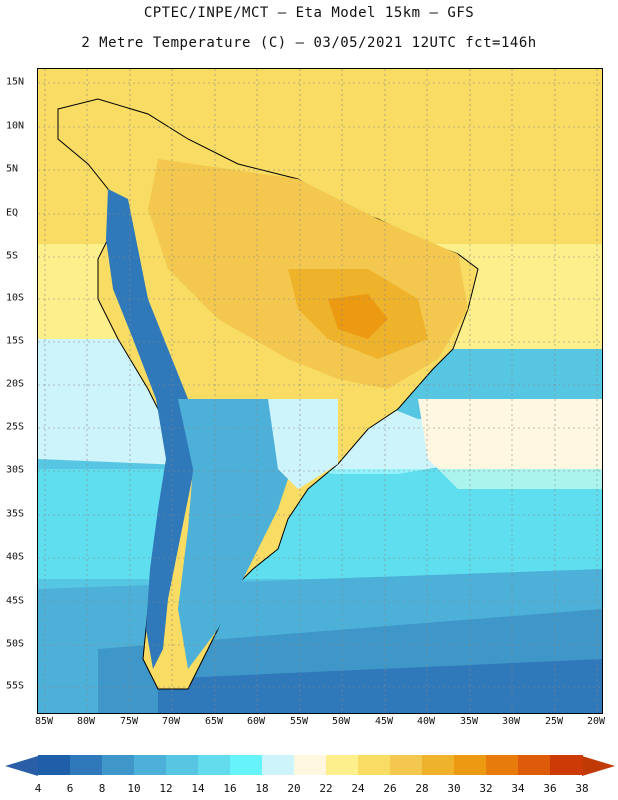 The height and width of the screenshot is (800, 618). I want to click on lon-label: 75W, so click(129, 721).